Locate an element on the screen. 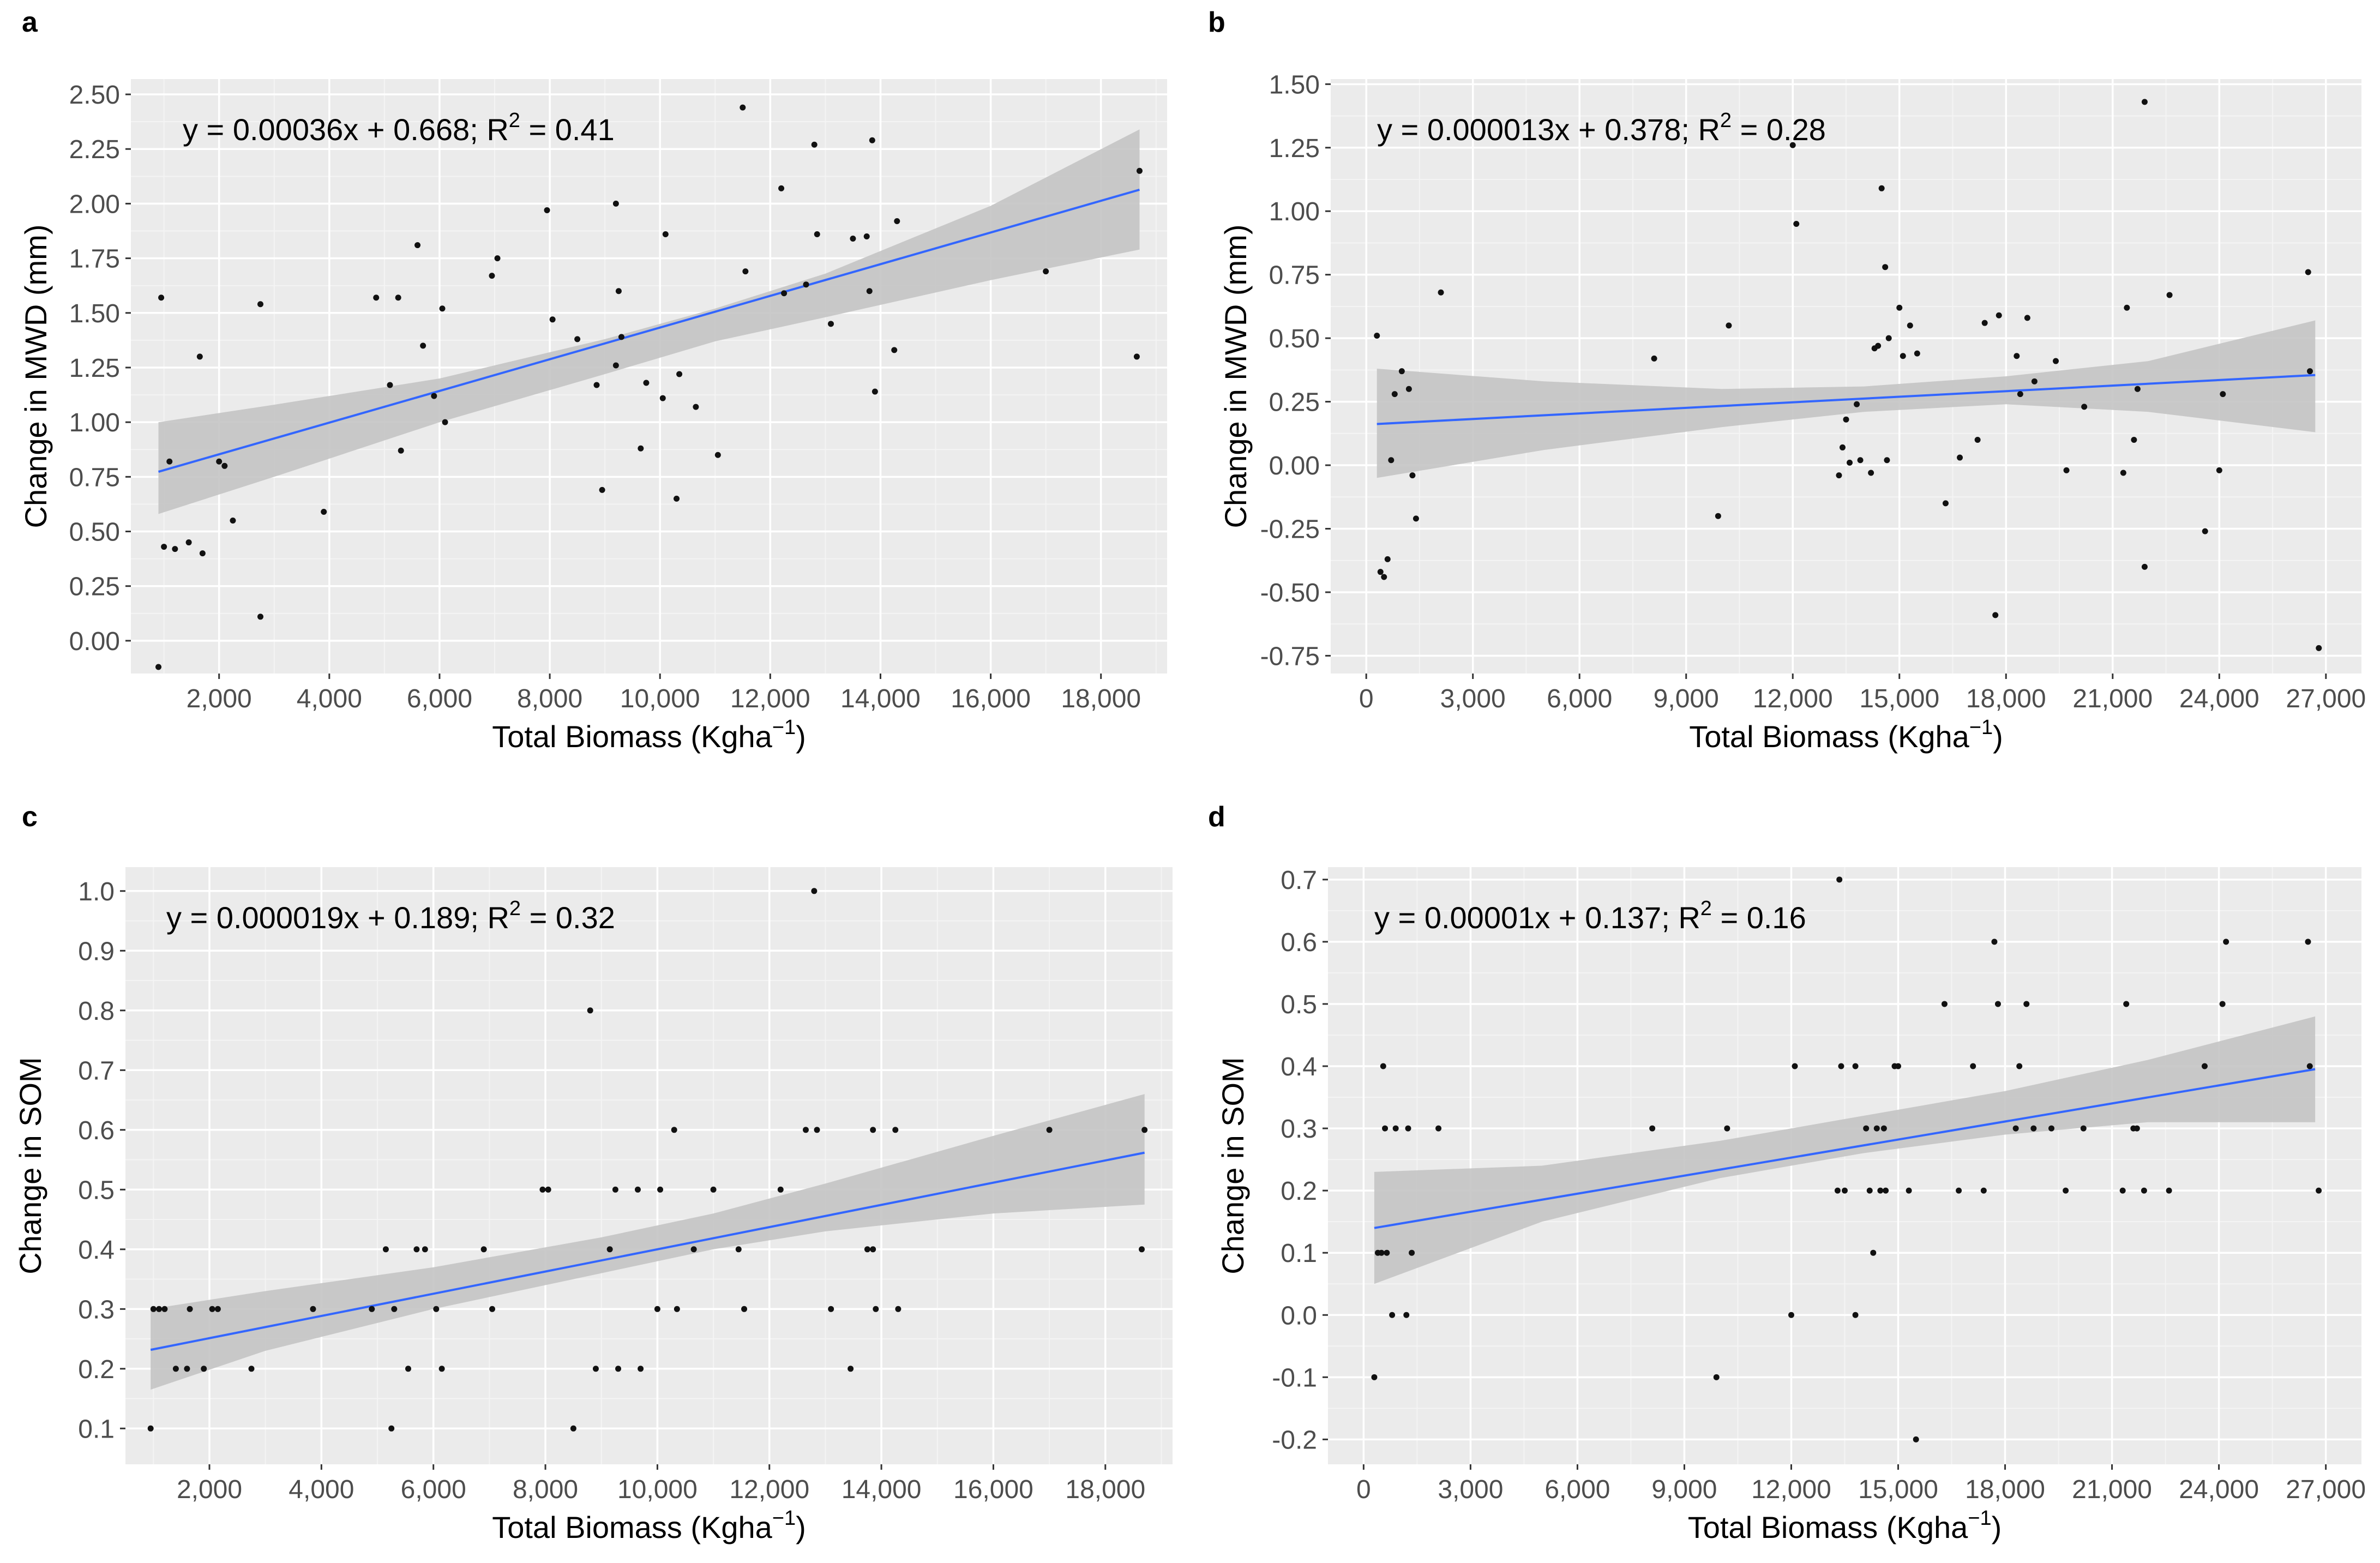 Image resolution: width=2380 pixels, height=1563 pixels. x-tick-label: 15,000 is located at coordinates (1899, 698).